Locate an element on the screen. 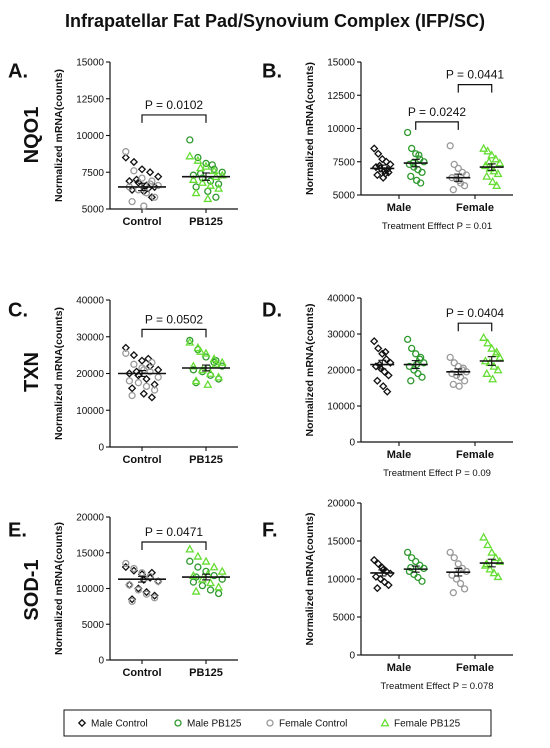  p-value-label: P = 0.0471 is located at coordinates (174, 532).